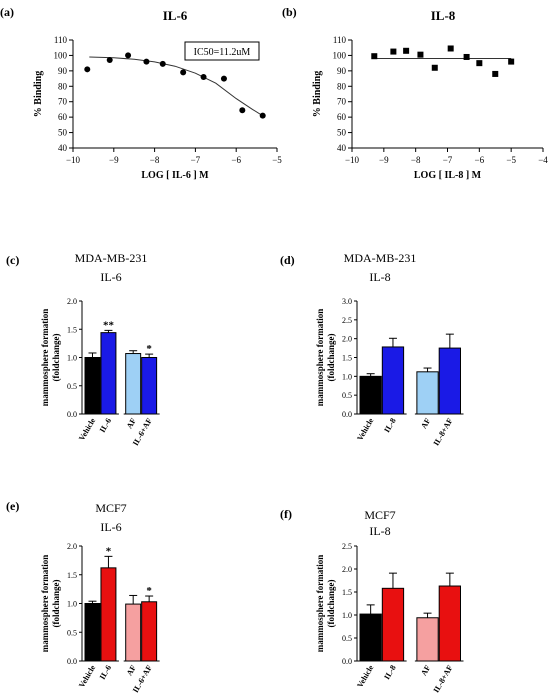 The image size is (550, 699). Describe the element at coordinates (543, 160) in the screenshot. I see `x-tick-label: −4` at that location.